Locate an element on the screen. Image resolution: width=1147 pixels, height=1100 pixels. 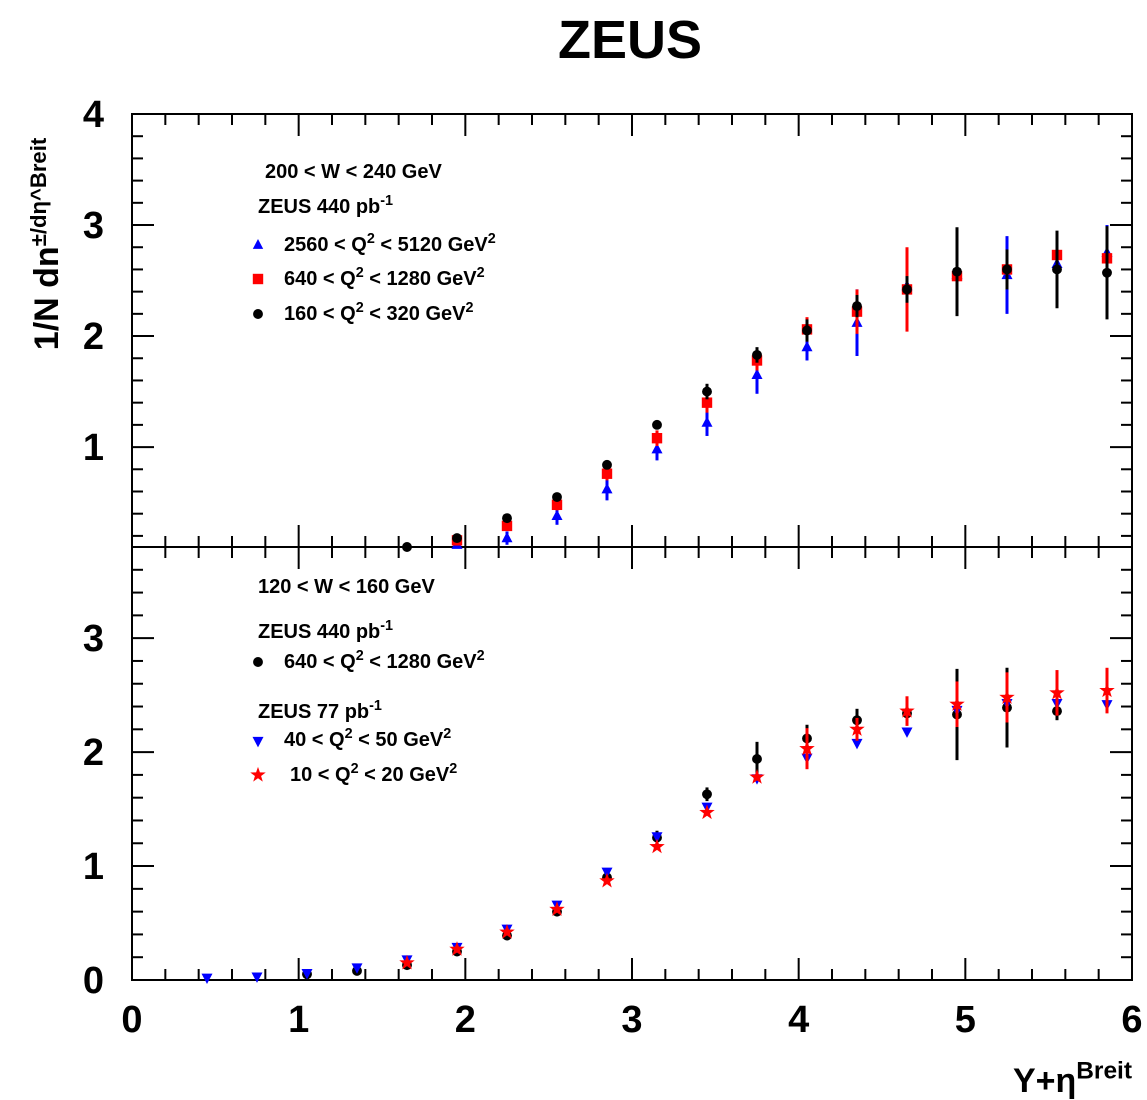
legend-label: 10 < Q2 < 20 GeV2 is located at coordinates (373, 773).